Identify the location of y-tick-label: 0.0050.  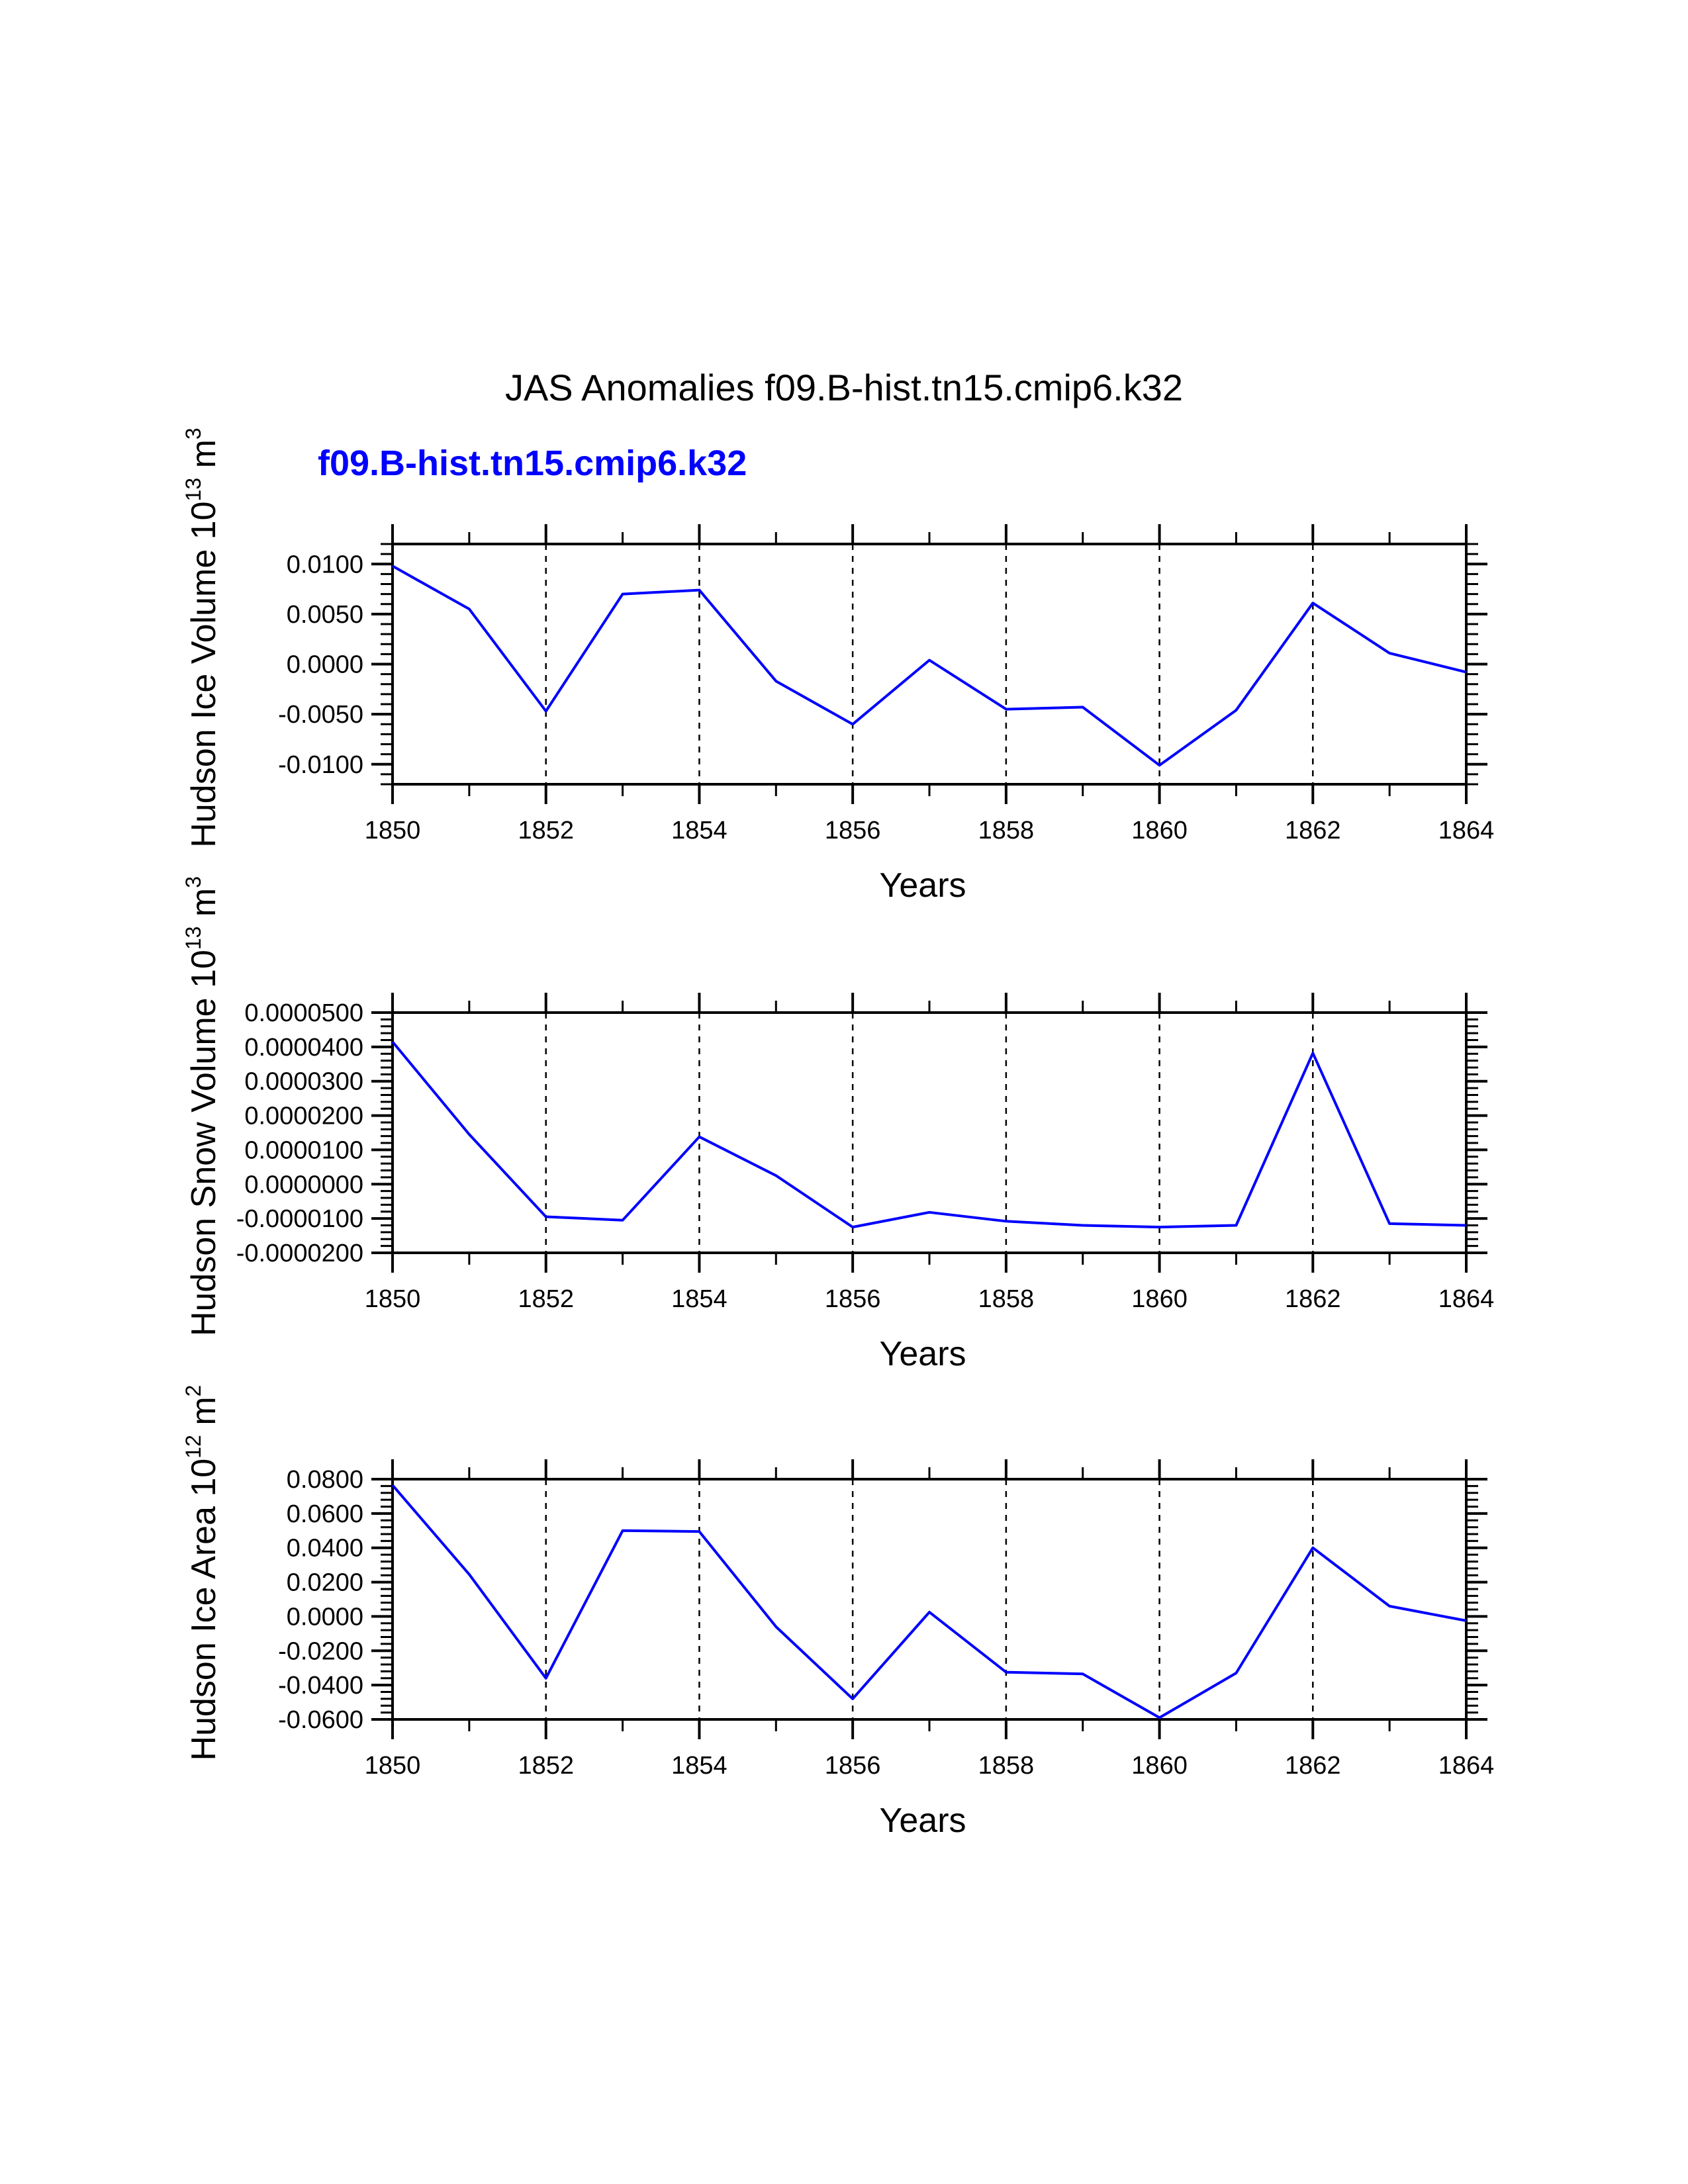
(325, 615).